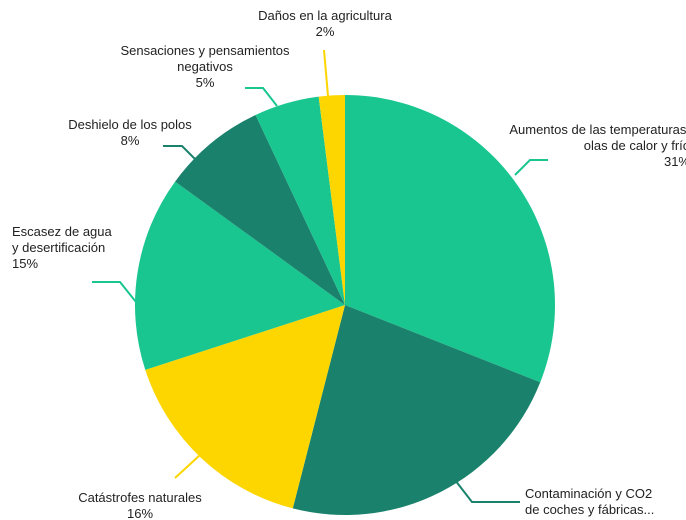 Image resolution: width=686 pixels, height=520 pixels. I want to click on category-label: Daños en la agricultura, so click(325, 15).